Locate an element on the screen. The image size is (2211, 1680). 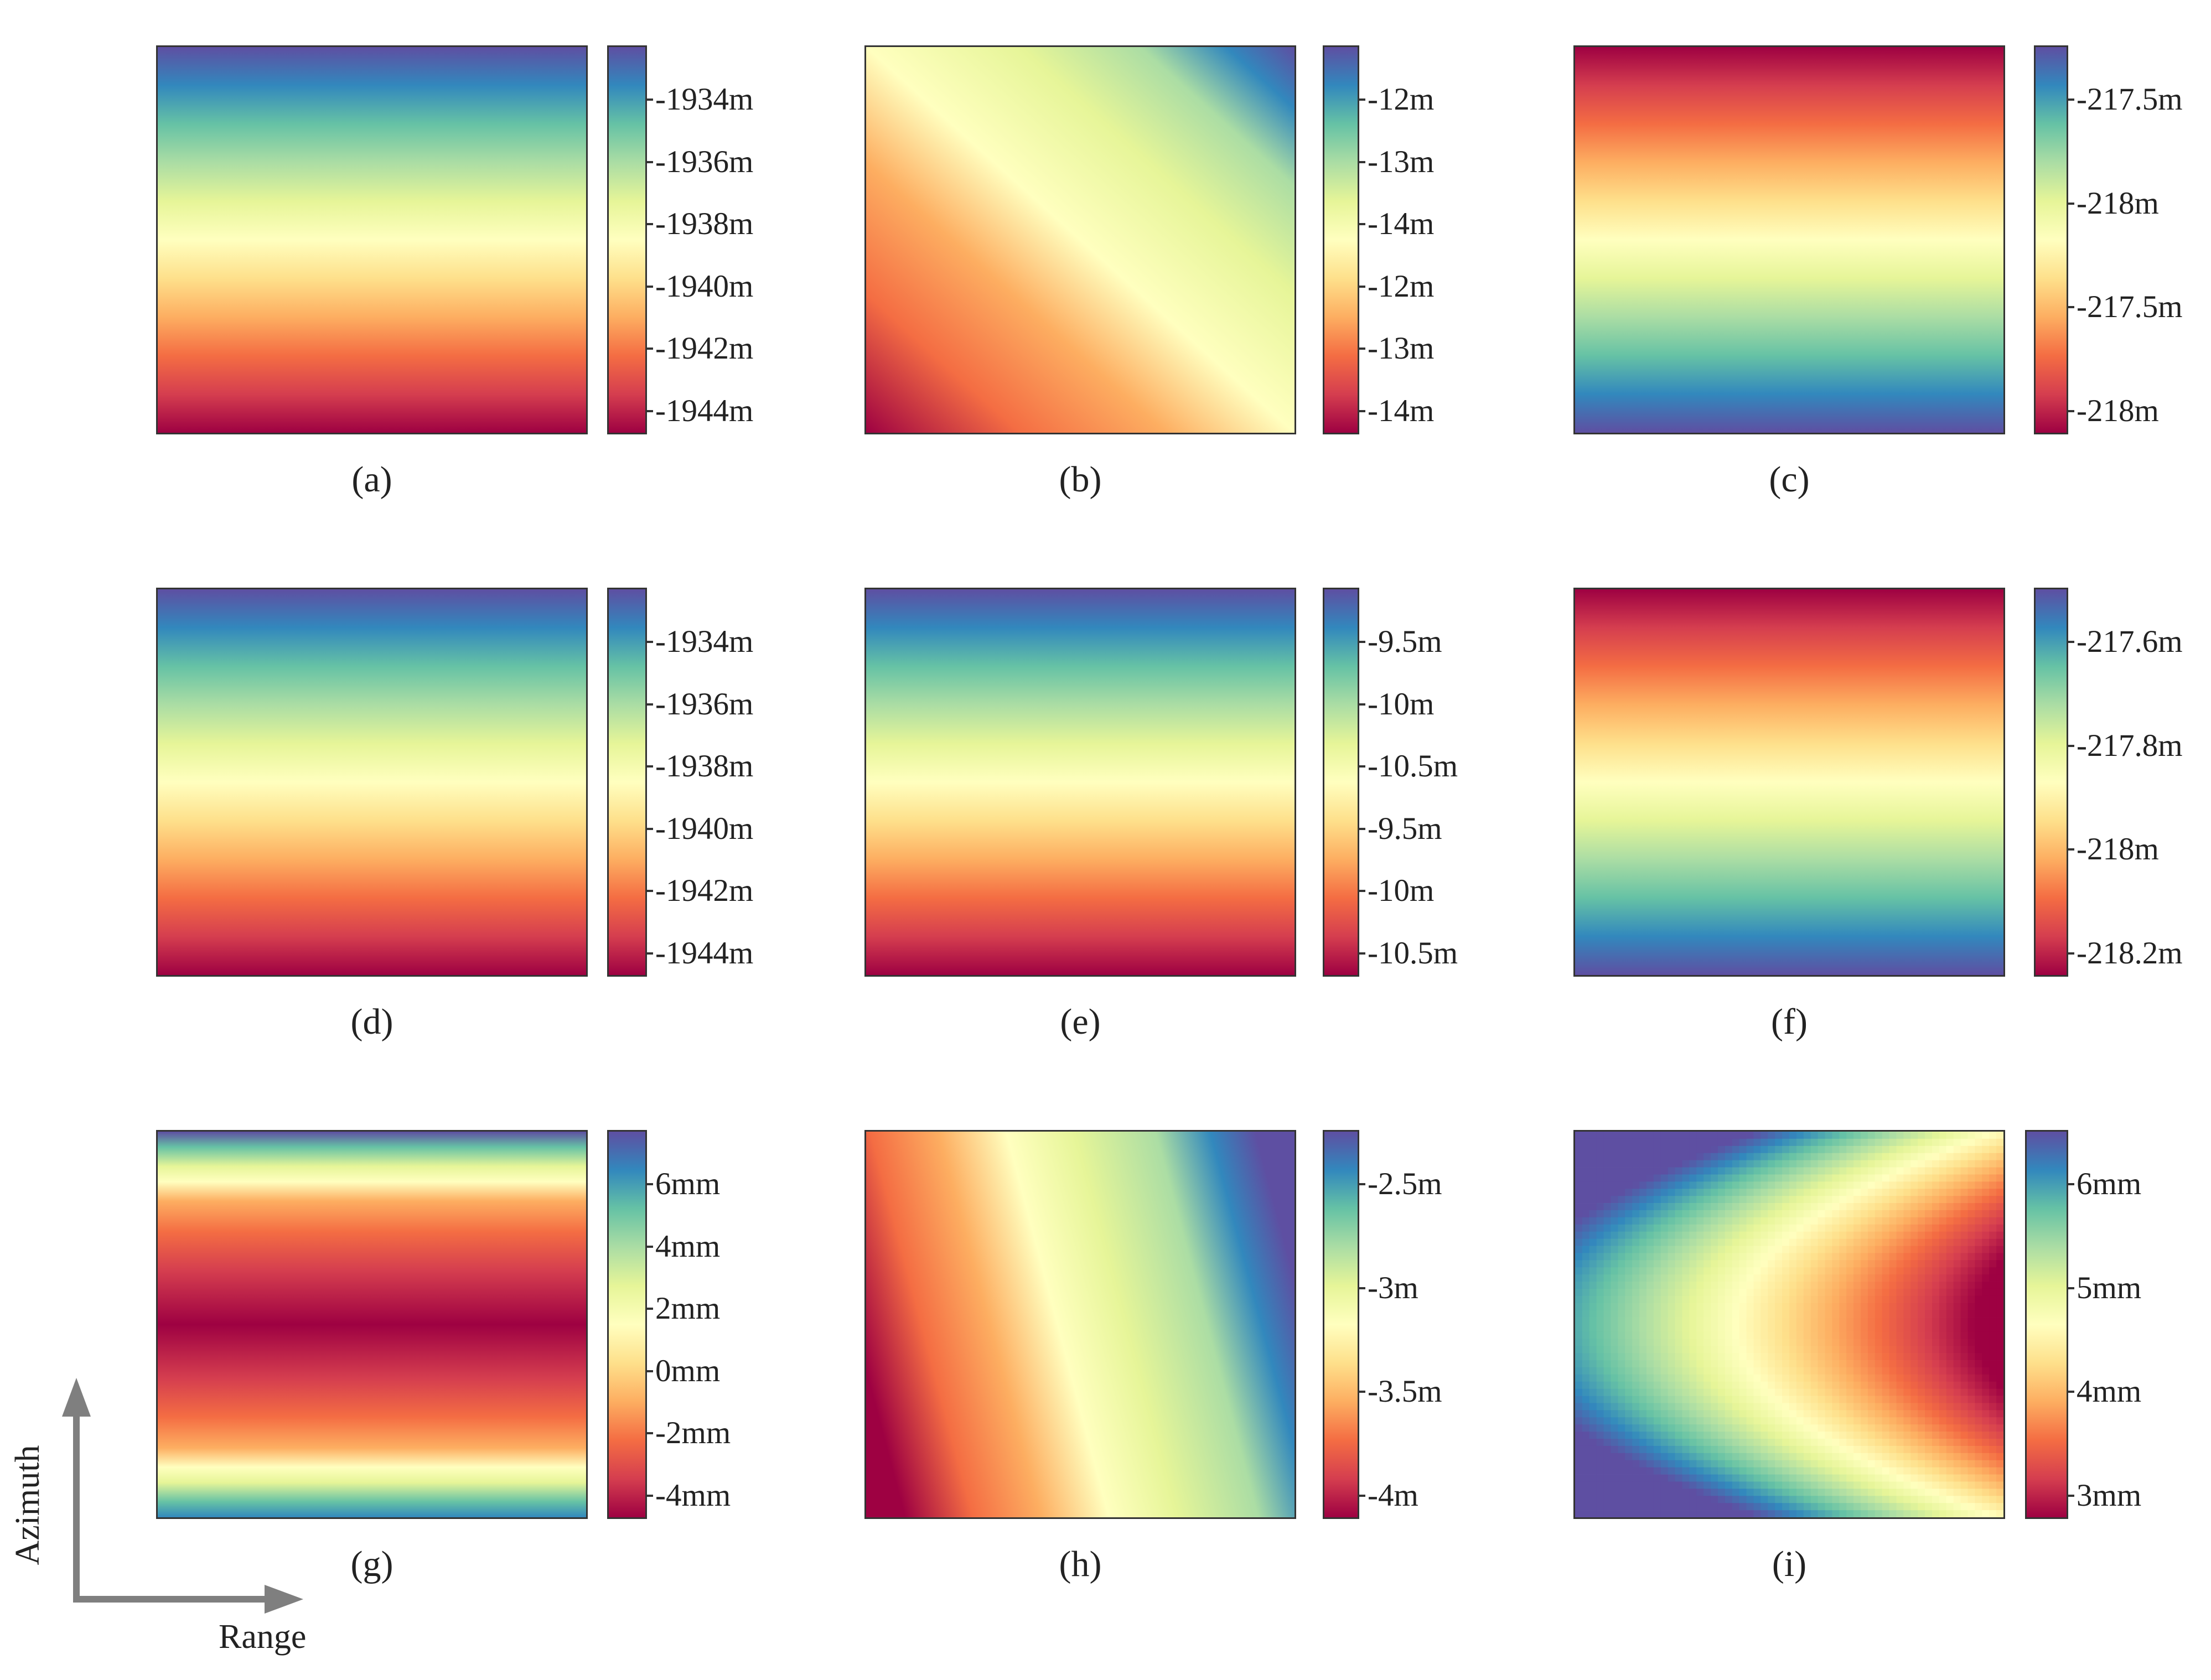
tick-label: -1938m is located at coordinates (704, 224).